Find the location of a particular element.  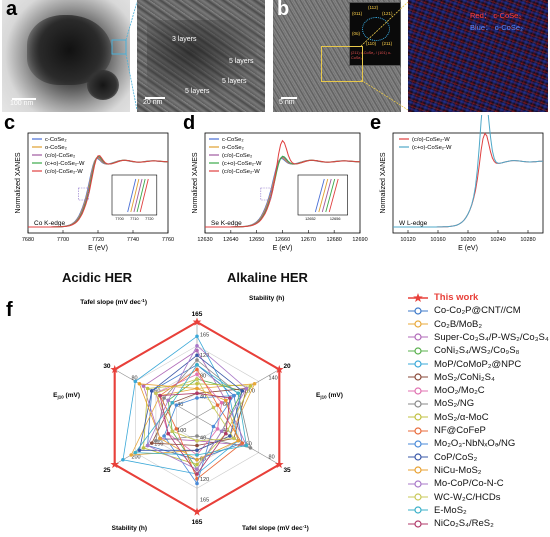

radar-tick-label: 40 is located at coordinates (203, 439).